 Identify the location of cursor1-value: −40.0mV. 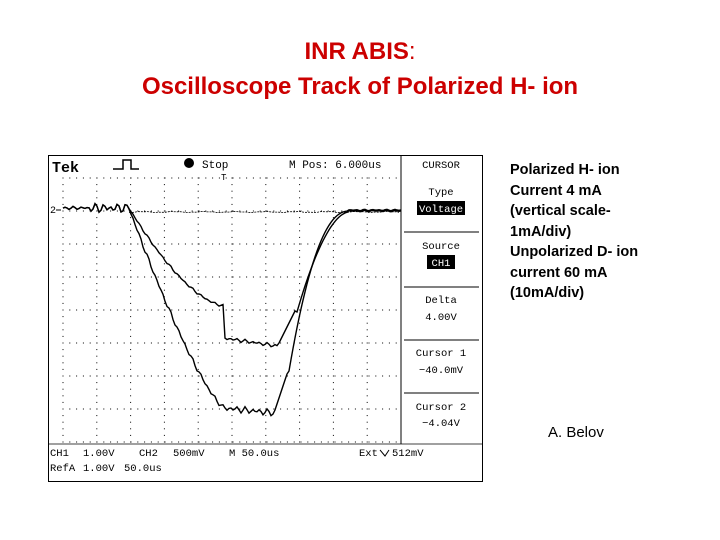
(441, 371).